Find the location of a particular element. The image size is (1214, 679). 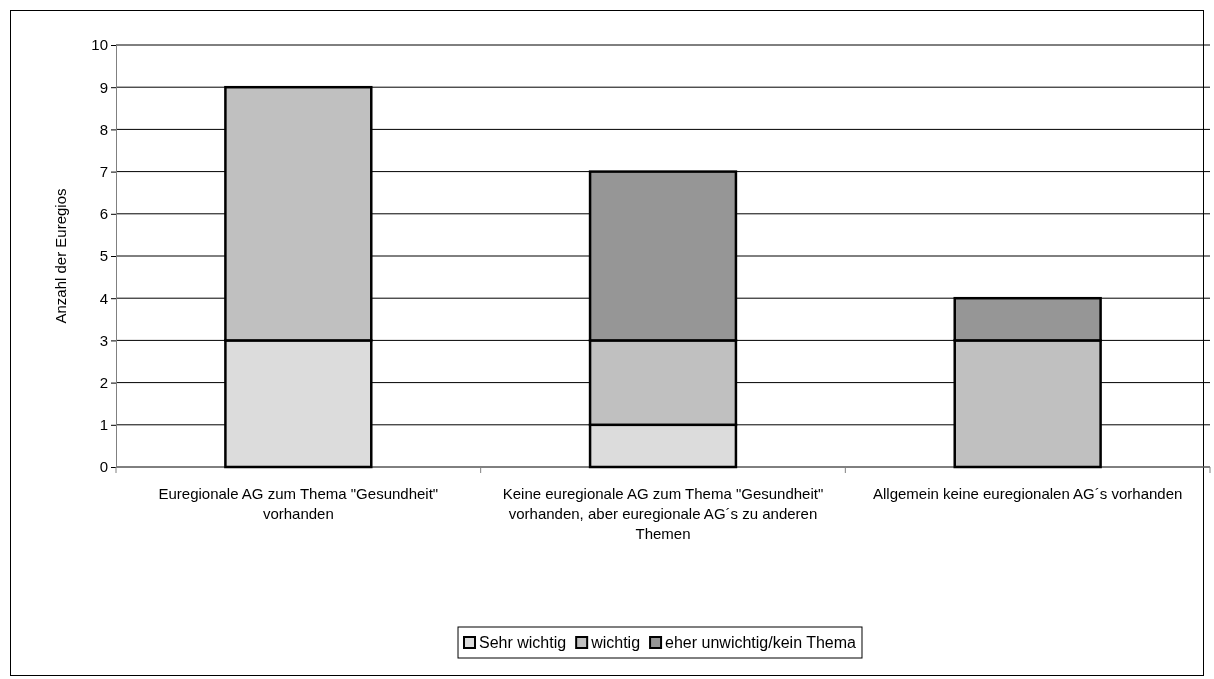

y-tick-label: 1 is located at coordinates (103, 425).